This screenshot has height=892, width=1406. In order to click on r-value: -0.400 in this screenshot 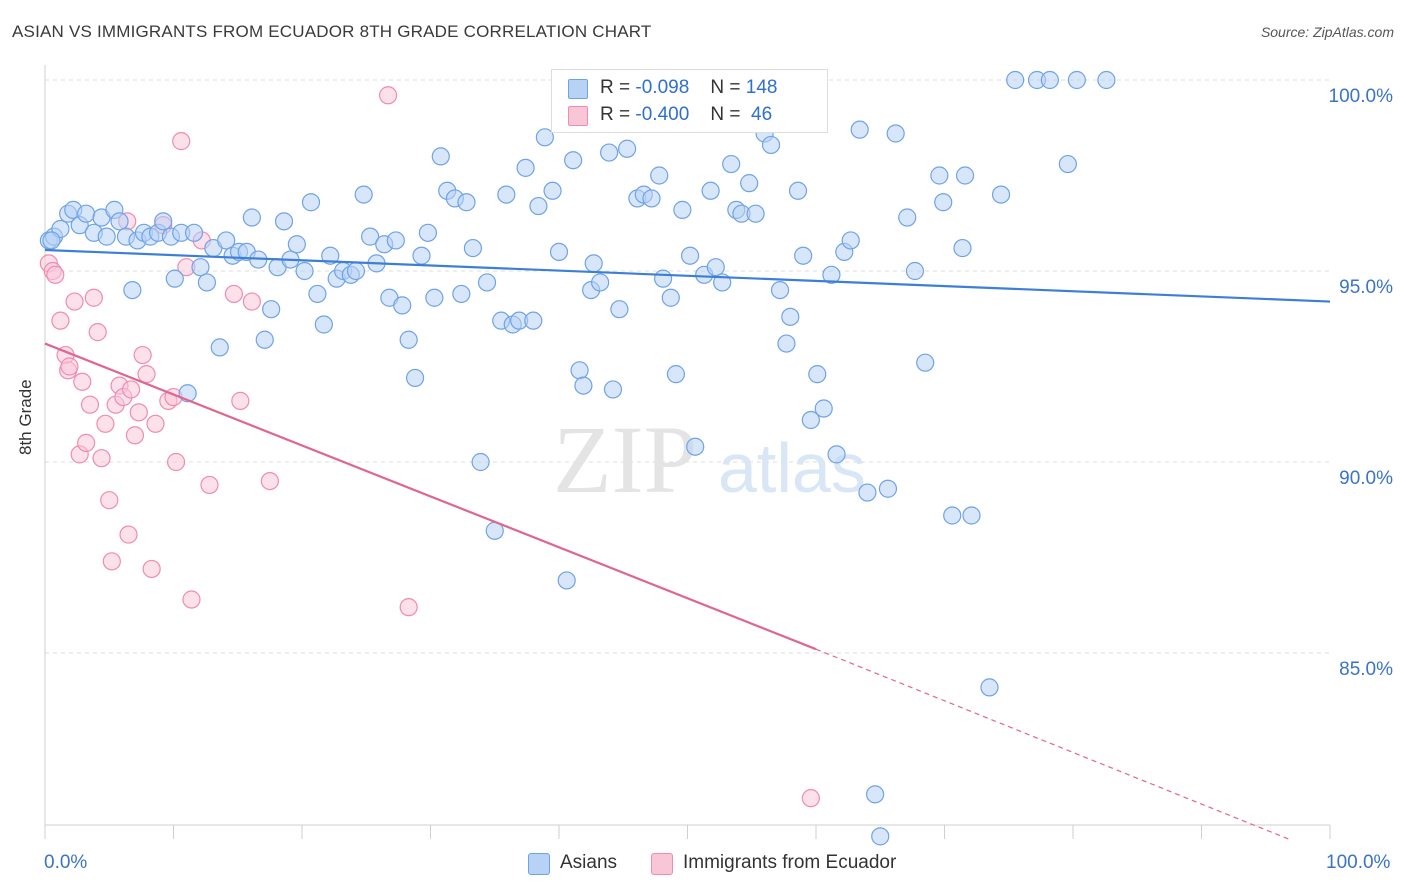, I will do `click(662, 114)`.